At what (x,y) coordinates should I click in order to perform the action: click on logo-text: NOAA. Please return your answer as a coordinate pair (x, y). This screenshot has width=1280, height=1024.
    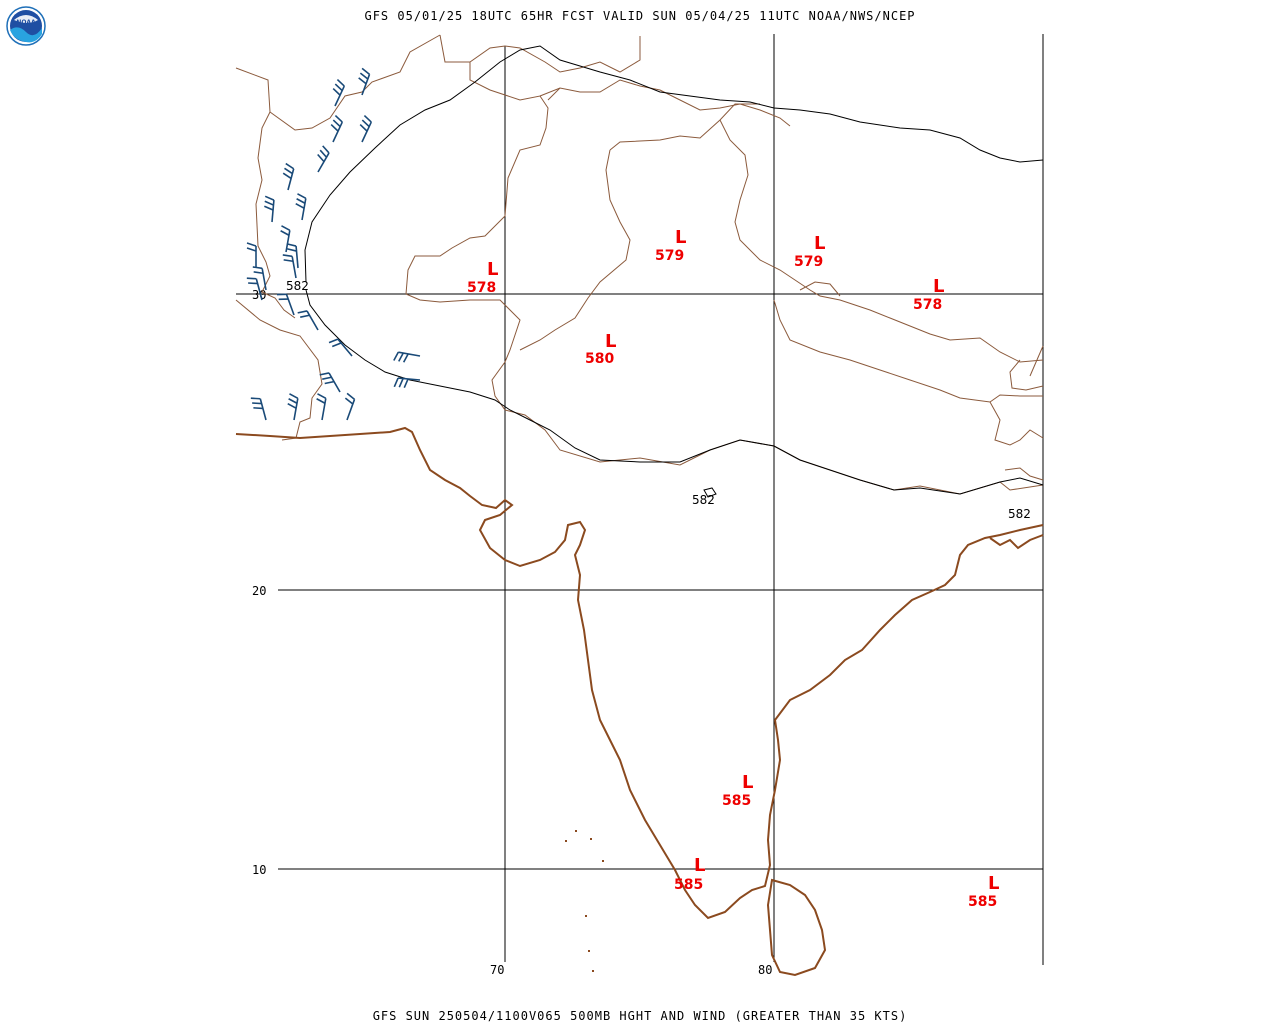
    Looking at the image, I should click on (26, 22).